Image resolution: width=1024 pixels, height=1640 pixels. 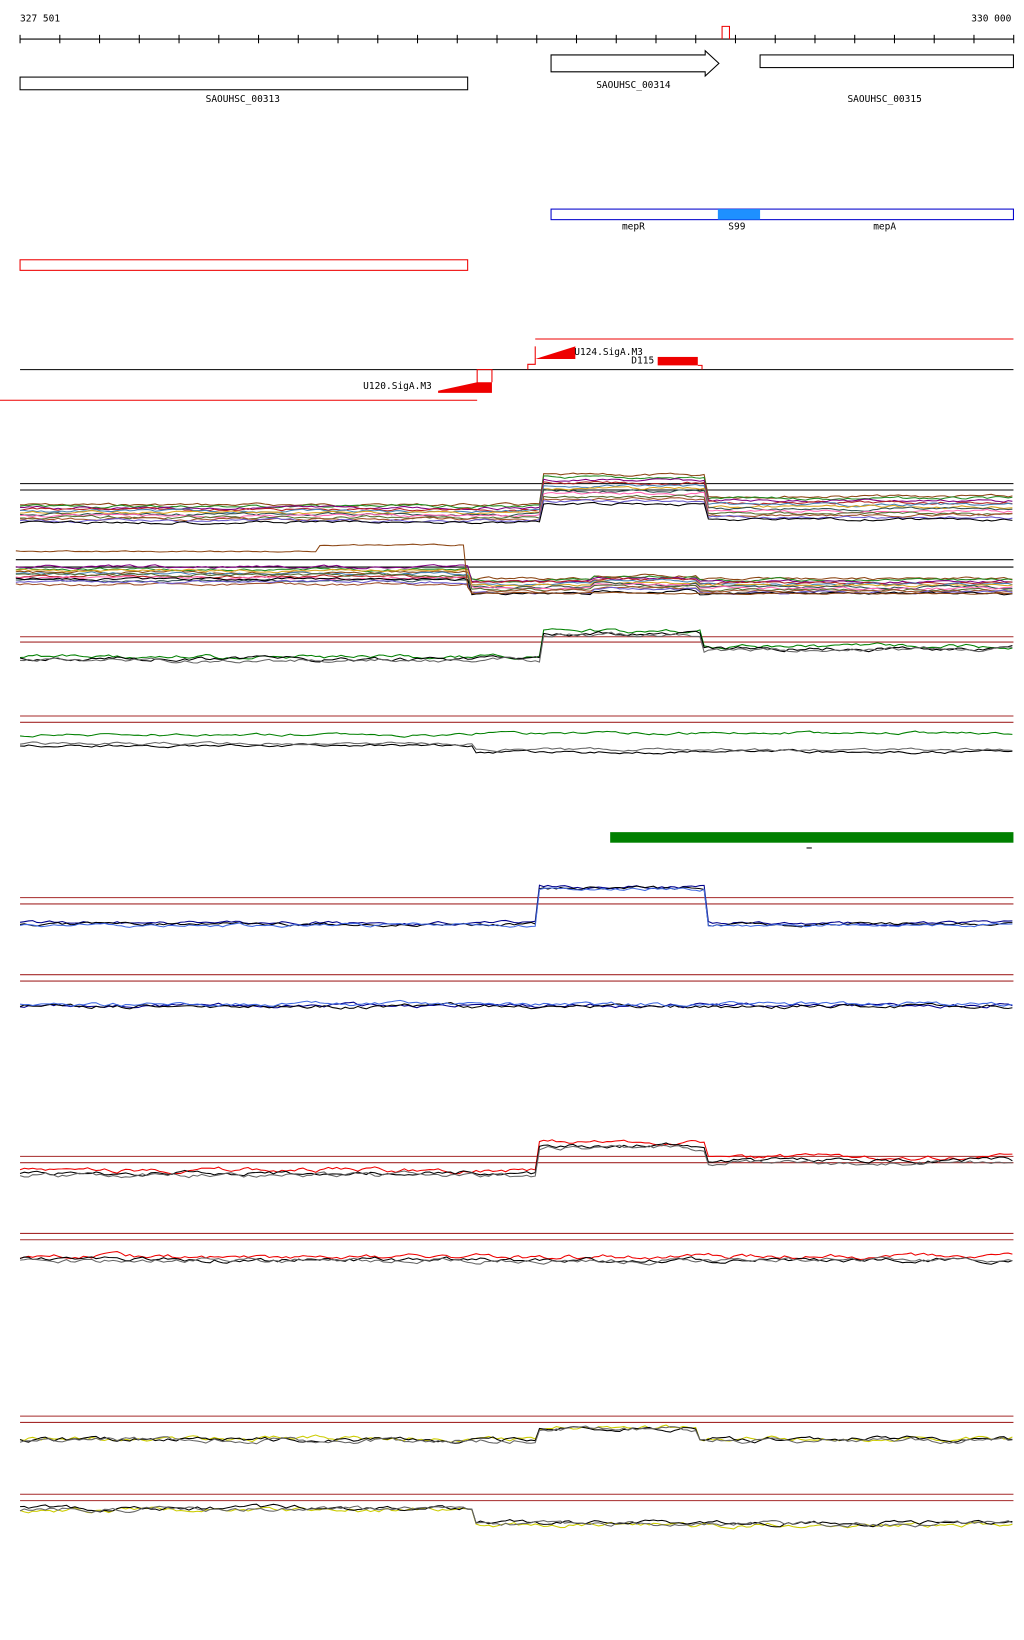 I want to click on ruler-ticks, so click(x=517, y=39).